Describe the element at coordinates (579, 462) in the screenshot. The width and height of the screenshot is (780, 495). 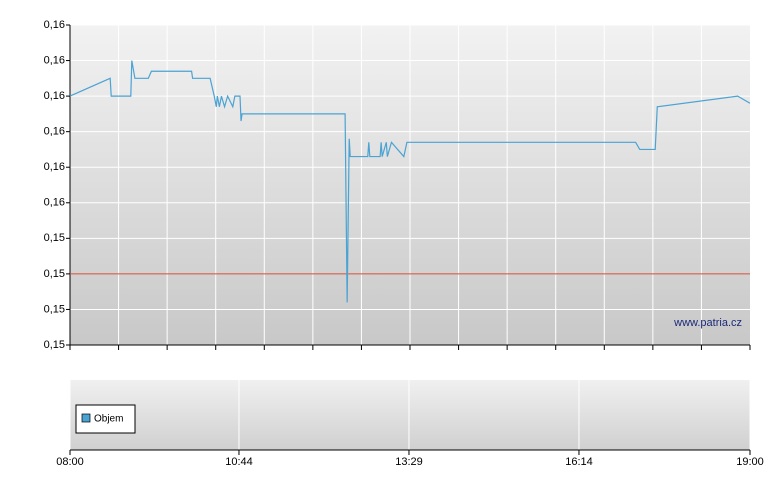
I see `x-tick-label: 16:14` at that location.